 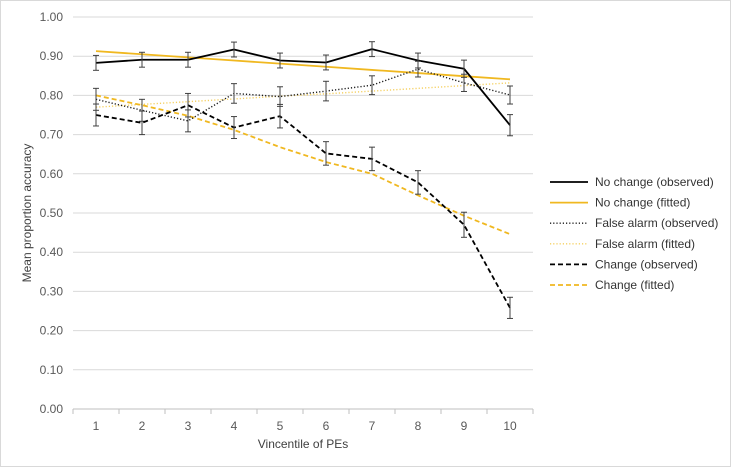 I want to click on y-tick-label: 0.40, so click(x=52, y=252).